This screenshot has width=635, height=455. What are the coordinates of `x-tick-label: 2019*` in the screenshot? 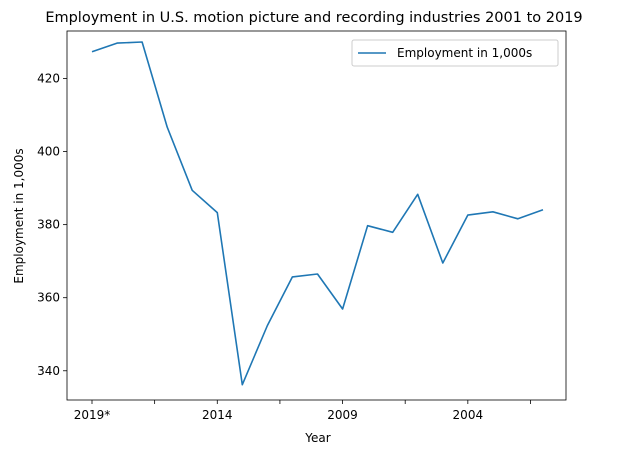 It's located at (92, 415).